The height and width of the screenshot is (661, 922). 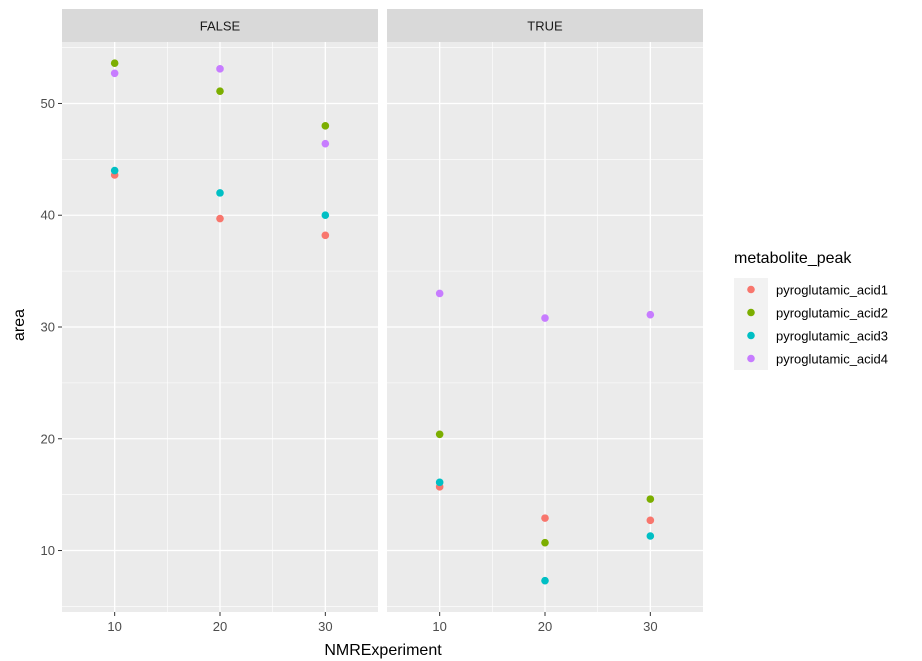 I want to click on legend-label-pyroglutamic_acid4: pyroglutamic_acid4, so click(x=832, y=359).